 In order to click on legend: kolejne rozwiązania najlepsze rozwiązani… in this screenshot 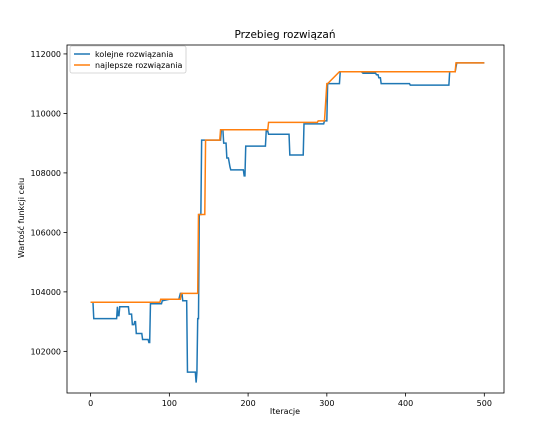, I will do `click(128, 59)`.